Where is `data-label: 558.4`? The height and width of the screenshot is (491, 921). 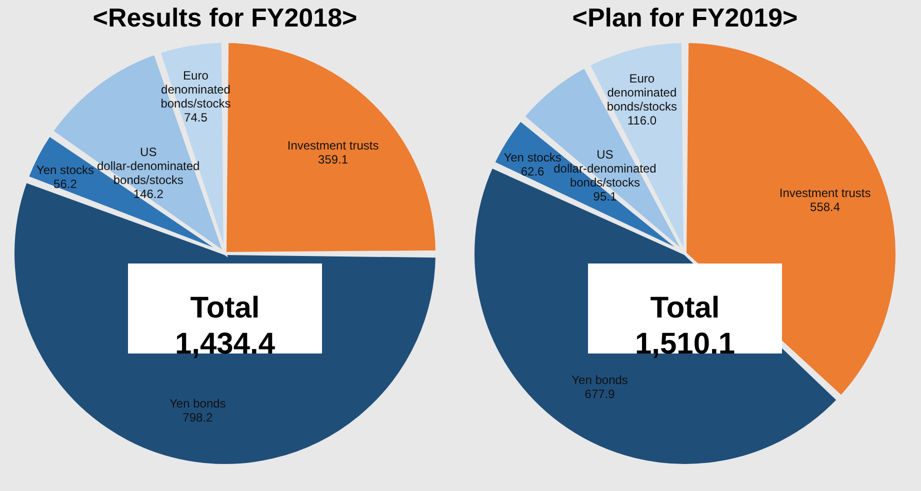 data-label: 558.4 is located at coordinates (825, 207).